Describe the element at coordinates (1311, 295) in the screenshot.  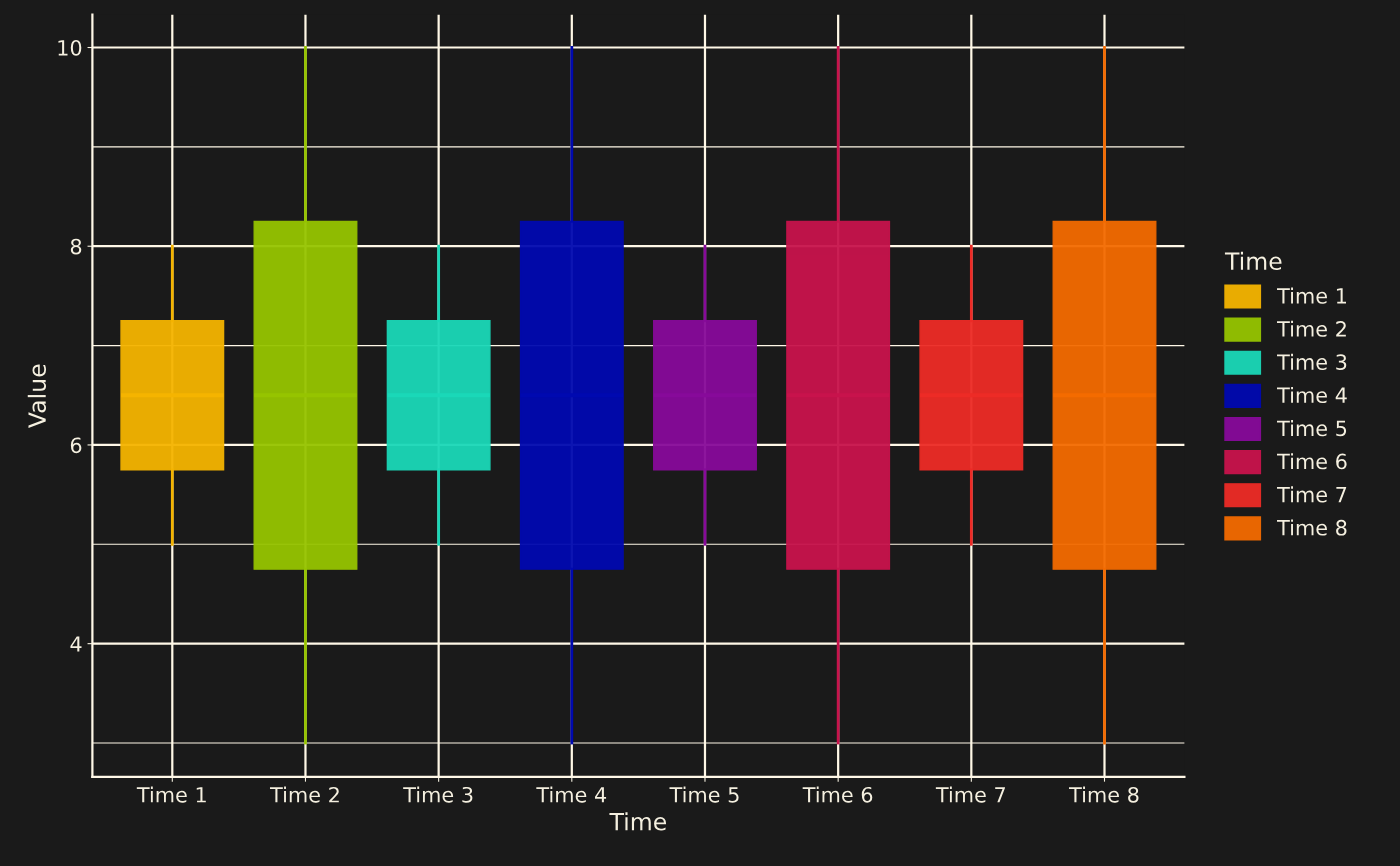
I see `legend-label: Time 1` at that location.